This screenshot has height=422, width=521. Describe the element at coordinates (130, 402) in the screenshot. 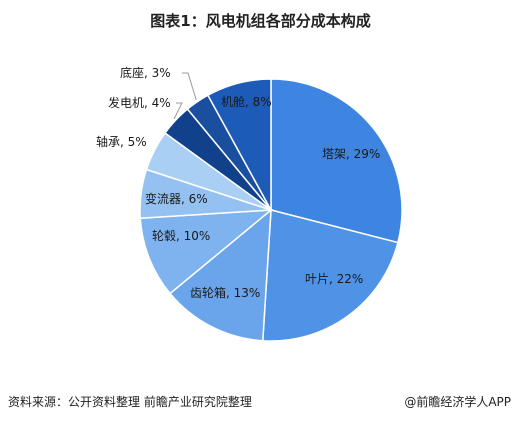

I see `source-note: 资料来源：公开资料整理 前瞻产业研究院整理` at that location.